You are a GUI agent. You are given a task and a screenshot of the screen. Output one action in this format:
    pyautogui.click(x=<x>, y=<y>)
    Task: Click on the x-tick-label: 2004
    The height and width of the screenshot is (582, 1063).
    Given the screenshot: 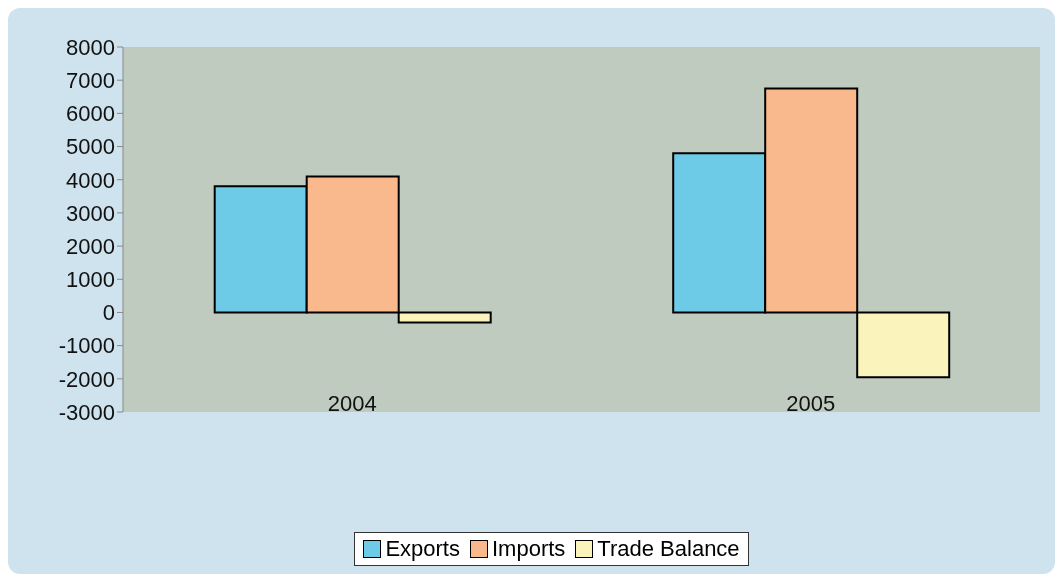 What is the action you would take?
    pyautogui.click(x=352, y=403)
    